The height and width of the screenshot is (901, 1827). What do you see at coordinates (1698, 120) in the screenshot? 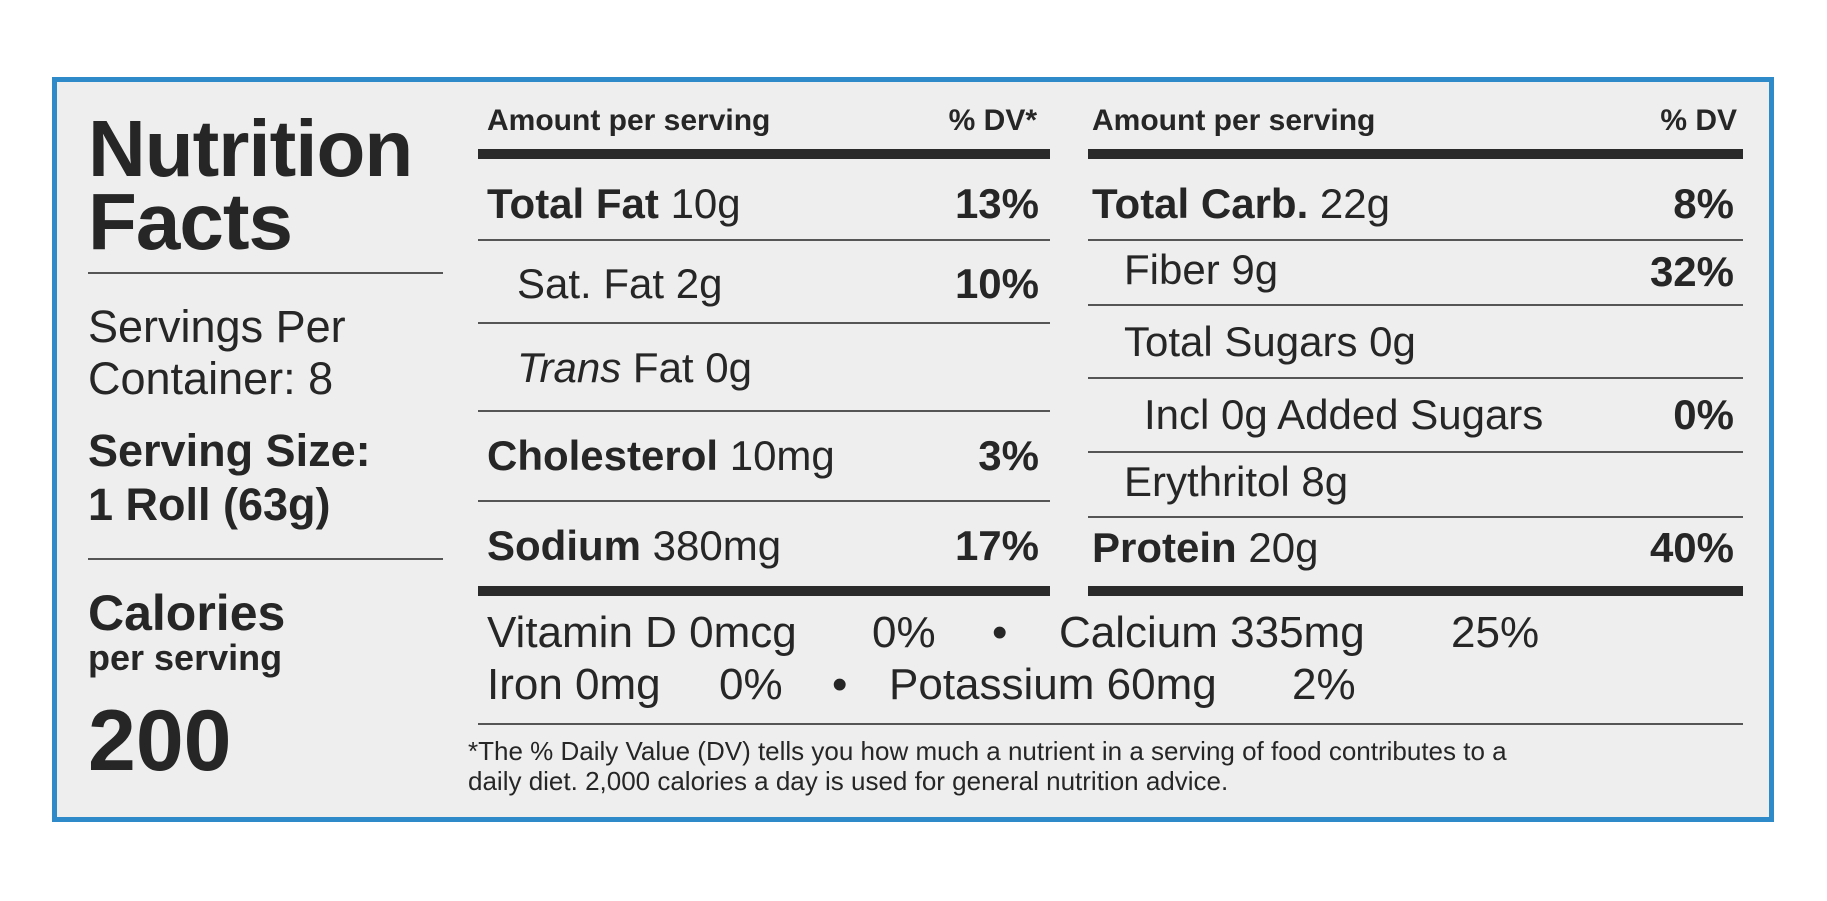
I see `right-header-dv: % DV` at bounding box center [1698, 120].